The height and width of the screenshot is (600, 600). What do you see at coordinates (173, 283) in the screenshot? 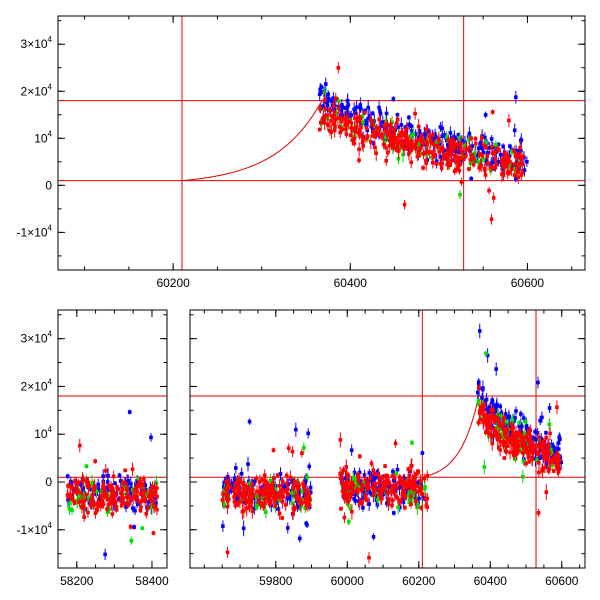
I see `x-tick-label: 60200` at bounding box center [173, 283].